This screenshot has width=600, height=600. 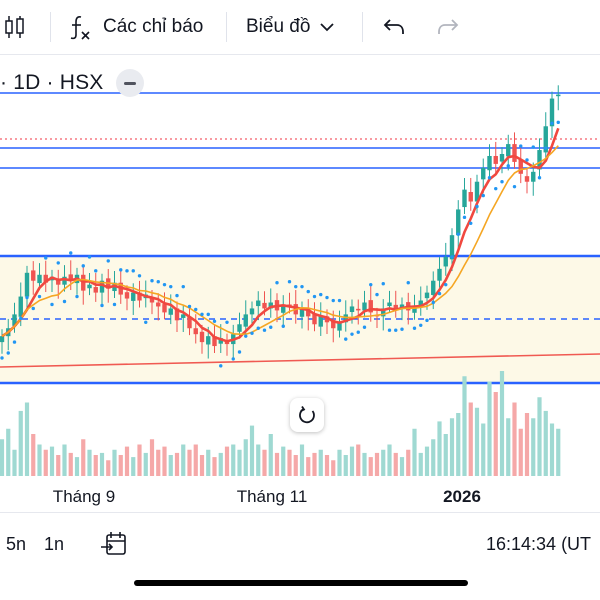 I want to click on undo-button, so click(x=394, y=27).